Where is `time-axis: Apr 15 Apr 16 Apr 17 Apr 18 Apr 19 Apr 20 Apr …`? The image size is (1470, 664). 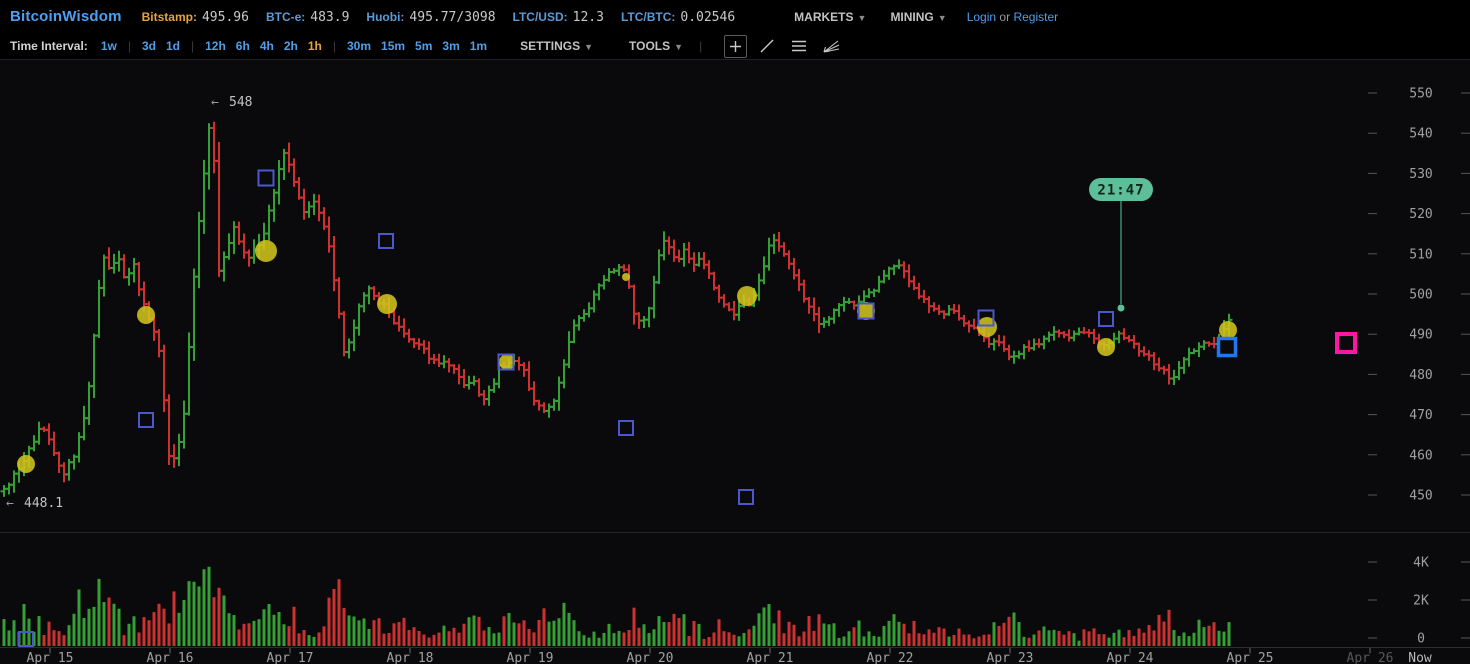 time-axis: Apr 15 Apr 16 Apr 17 Apr 18 Apr 19 Apr 20 Apr … is located at coordinates (729, 656).